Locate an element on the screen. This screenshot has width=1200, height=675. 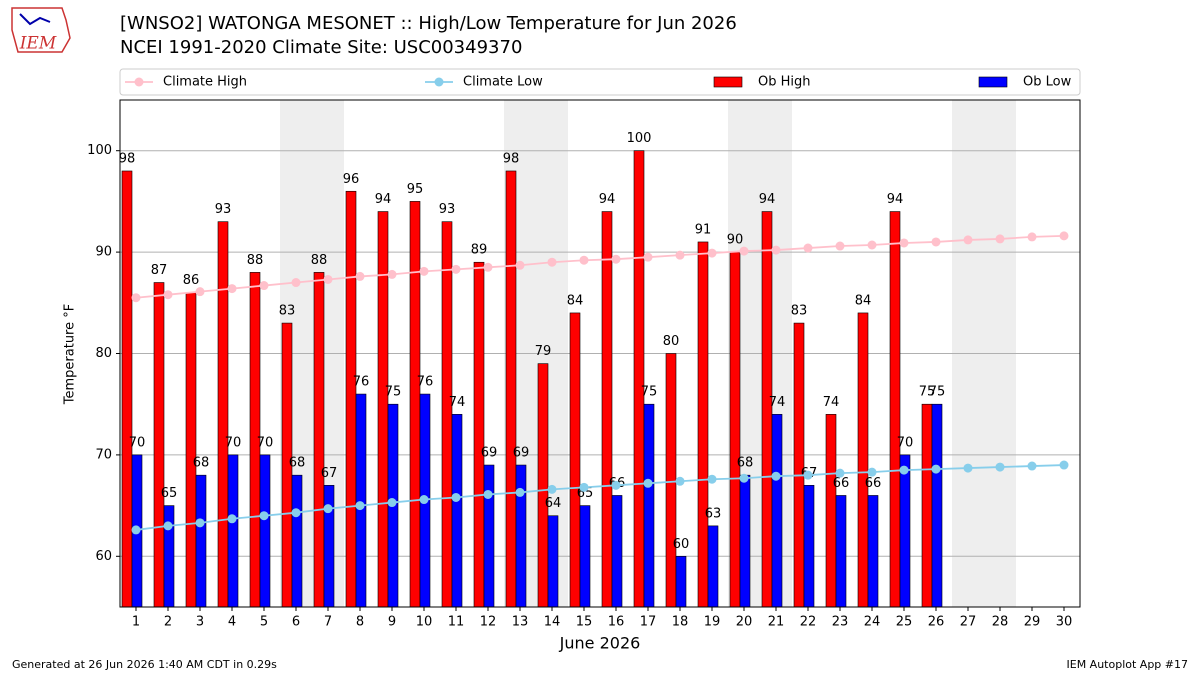
logo-icon is located at coordinates (35, 19).